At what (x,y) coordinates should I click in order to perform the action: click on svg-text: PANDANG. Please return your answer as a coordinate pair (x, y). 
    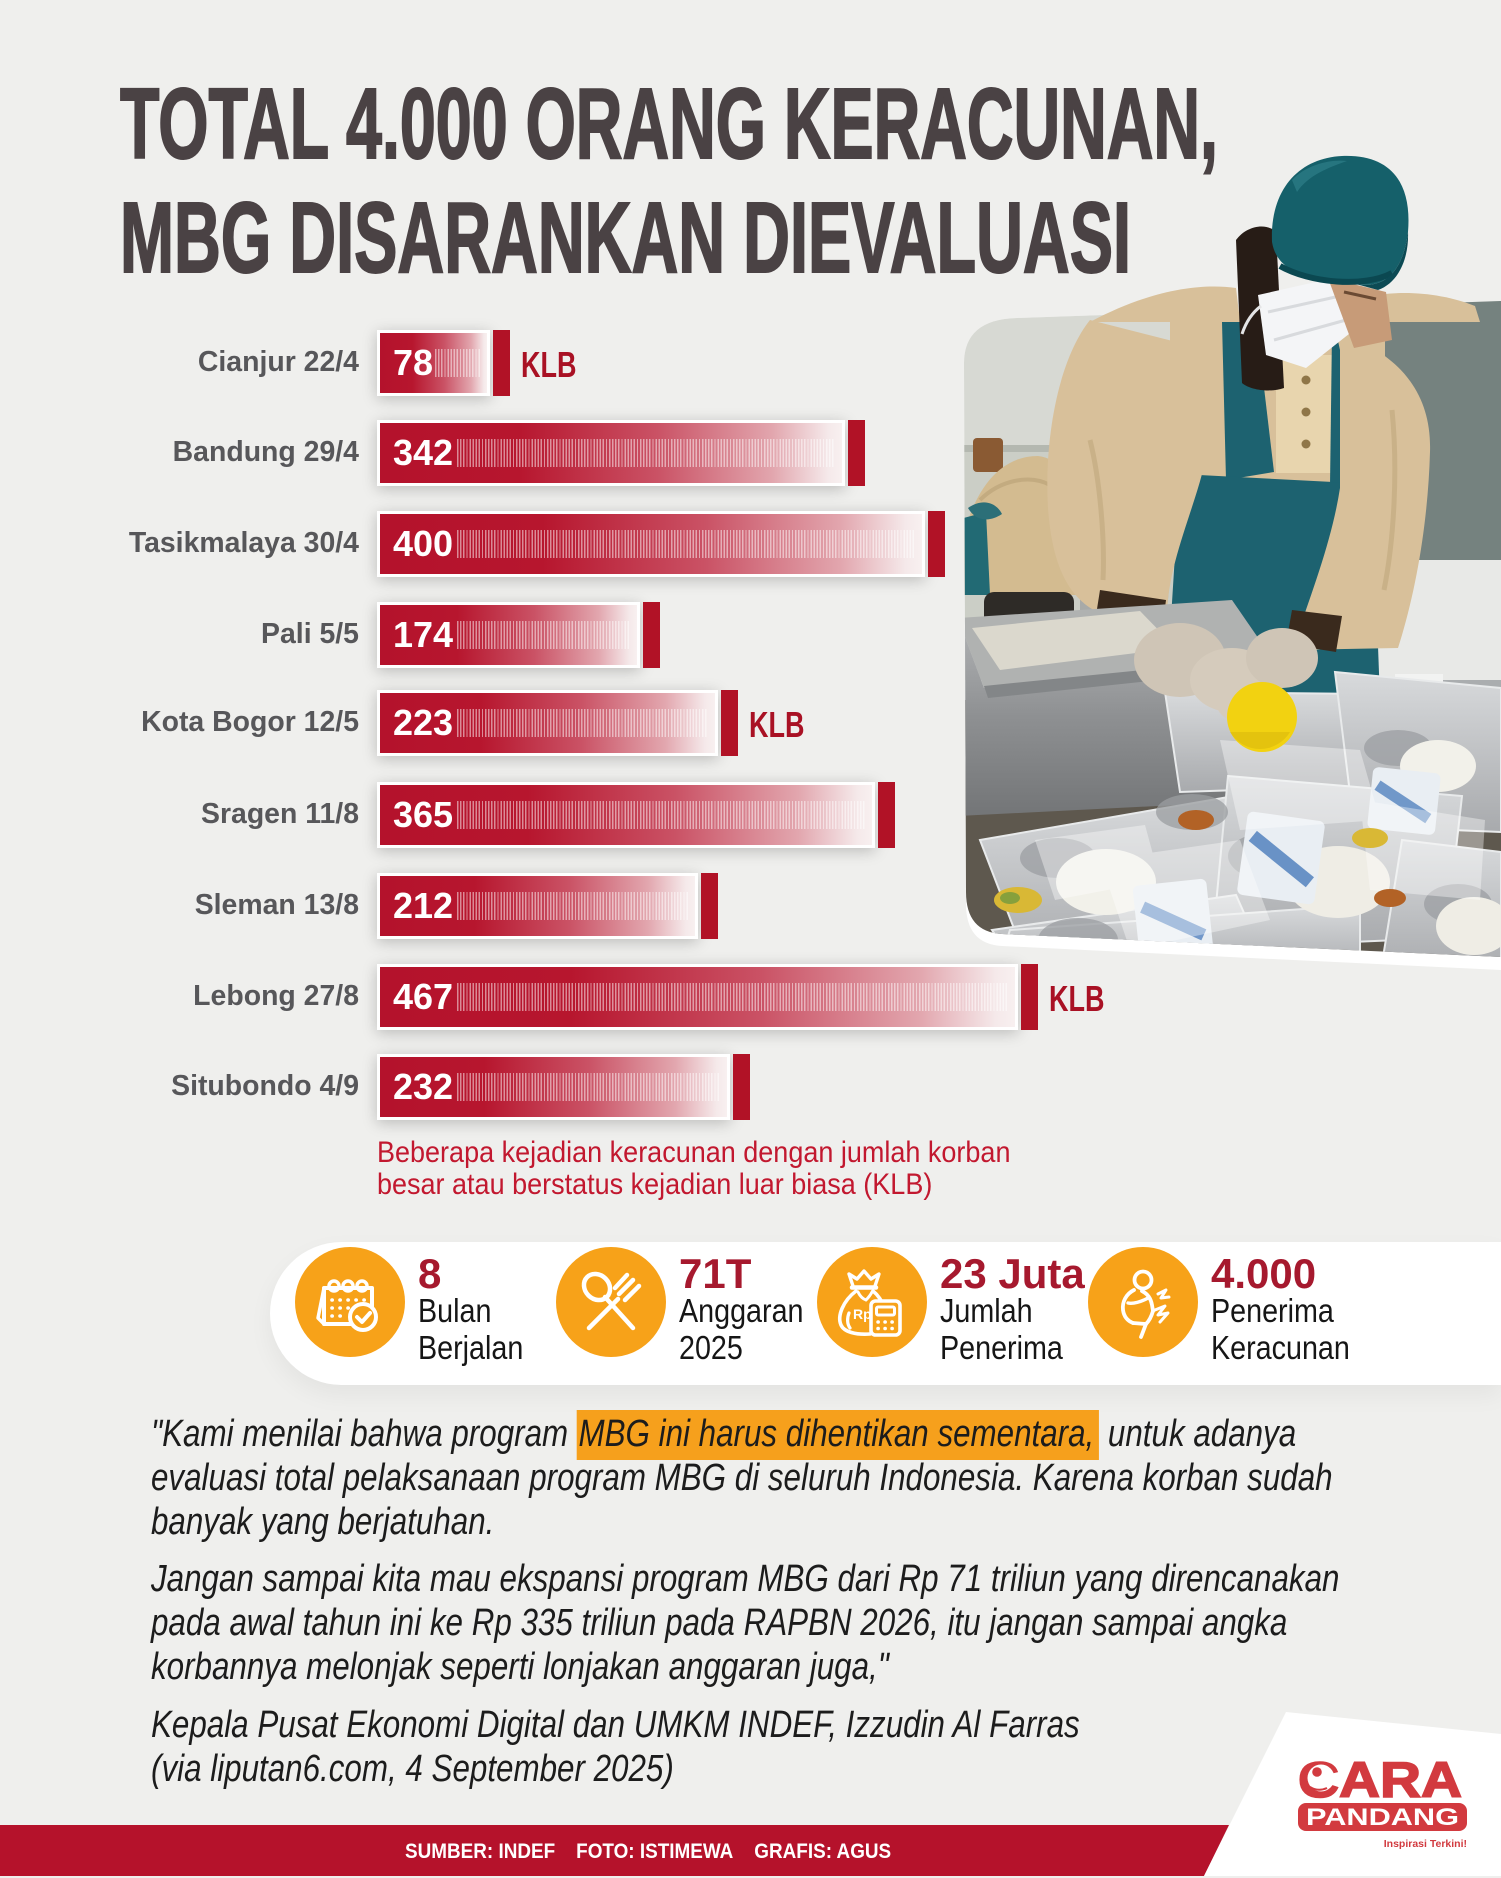
    Looking at the image, I should click on (1382, 1817).